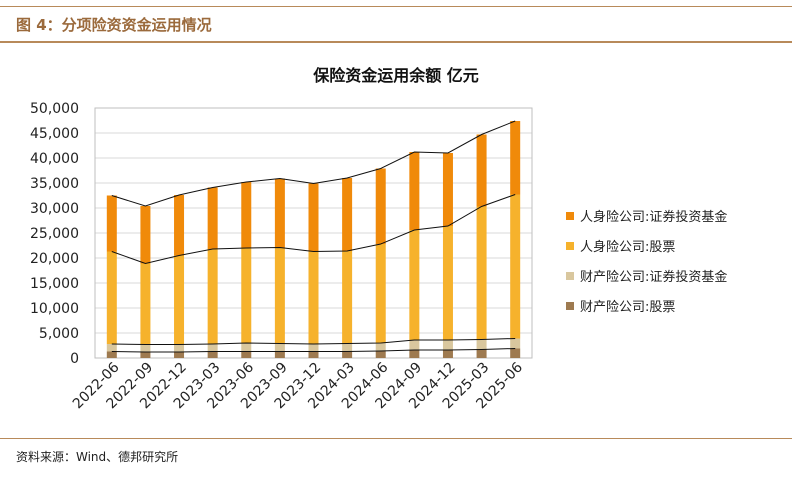 The width and height of the screenshot is (792, 478). What do you see at coordinates (627, 307) in the screenshot?
I see `legend-label: 财产险公司:股票` at bounding box center [627, 307].